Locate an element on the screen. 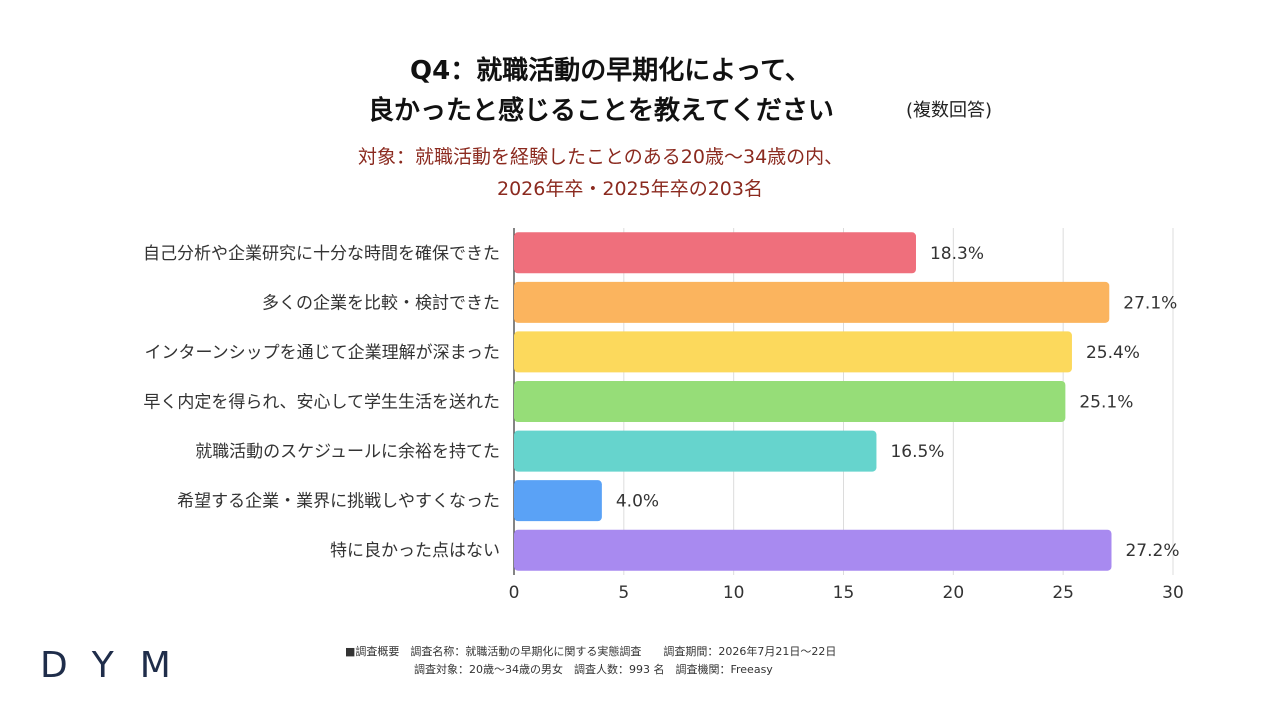  subtitle-line1: 対象：就職活動を経験したことのある20歳〜34歳の内、 is located at coordinates (601, 157).